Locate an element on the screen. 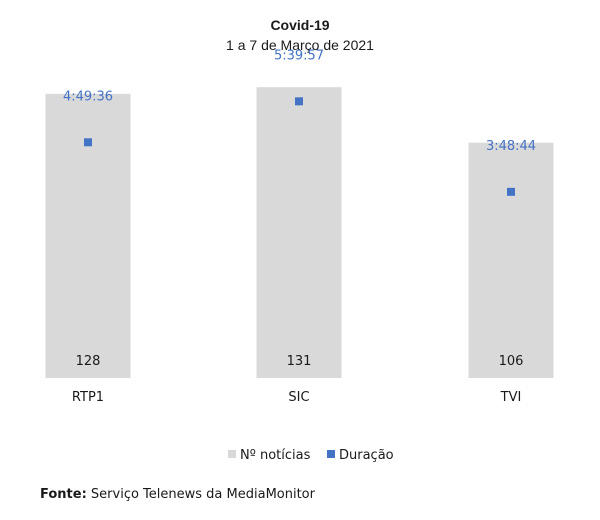  category-label: SIC is located at coordinates (298, 397).